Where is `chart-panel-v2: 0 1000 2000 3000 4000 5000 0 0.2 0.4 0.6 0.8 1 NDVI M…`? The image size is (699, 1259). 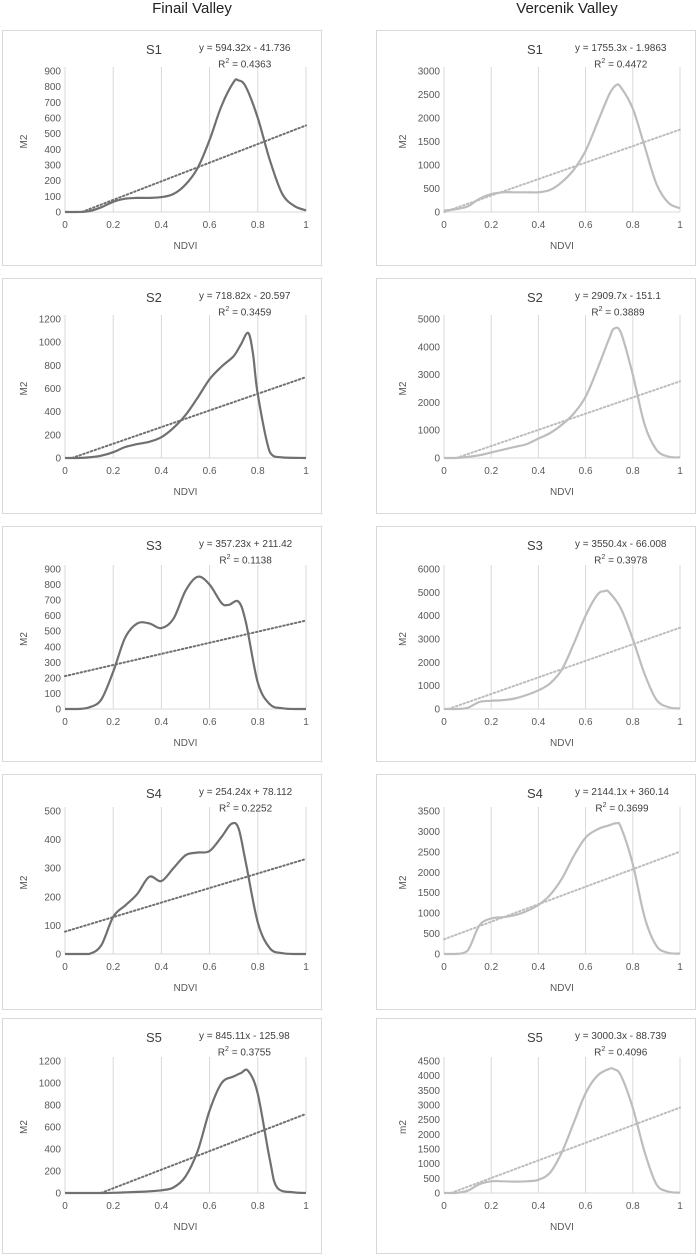
chart-panel-v2: 0 1000 2000 3000 4000 5000 0 0.2 0.4 0.6 0.8 1 NDVI M… is located at coordinates (536, 396).